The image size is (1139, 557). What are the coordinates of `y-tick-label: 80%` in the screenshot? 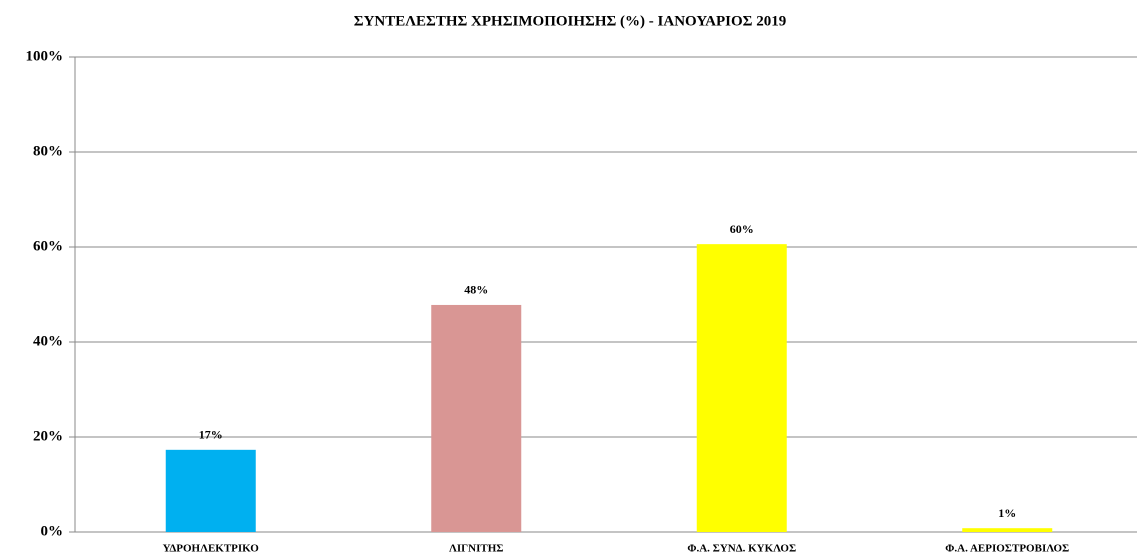 It's located at (48, 151).